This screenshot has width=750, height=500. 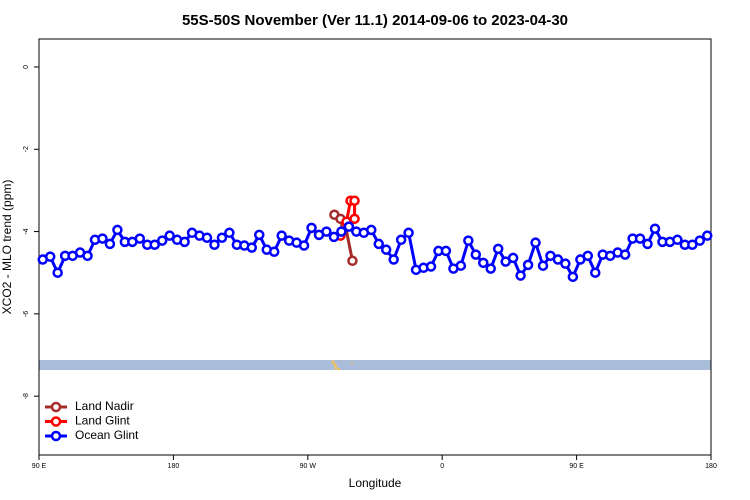 I want to click on y-tick-label: -8, so click(x=26, y=396).